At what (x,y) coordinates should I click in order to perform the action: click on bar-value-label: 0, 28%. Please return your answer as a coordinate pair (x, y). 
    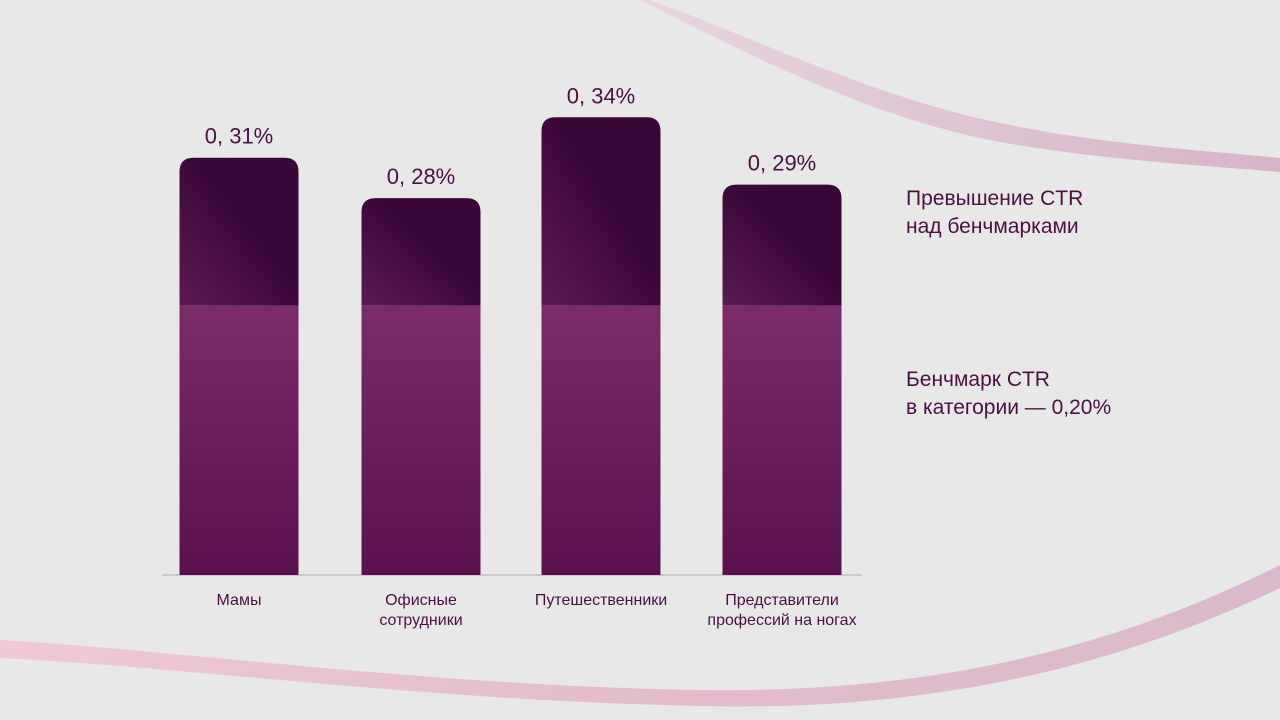
    Looking at the image, I should click on (421, 176).